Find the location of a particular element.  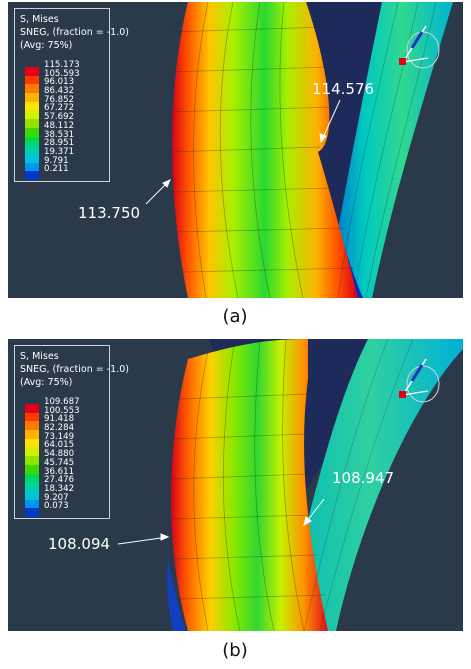

callout-left-value: 113.750 is located at coordinates (109, 213).